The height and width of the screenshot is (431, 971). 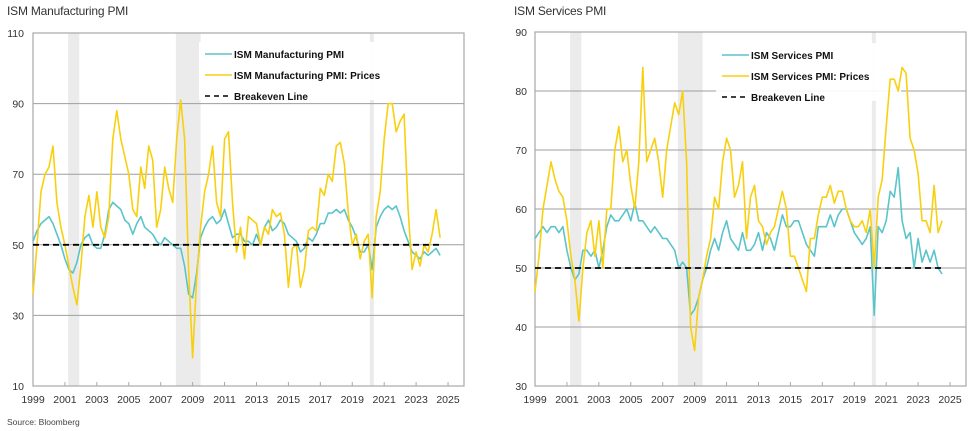 What do you see at coordinates (521, 92) in the screenshot?
I see `y-tick-label: 80` at bounding box center [521, 92].